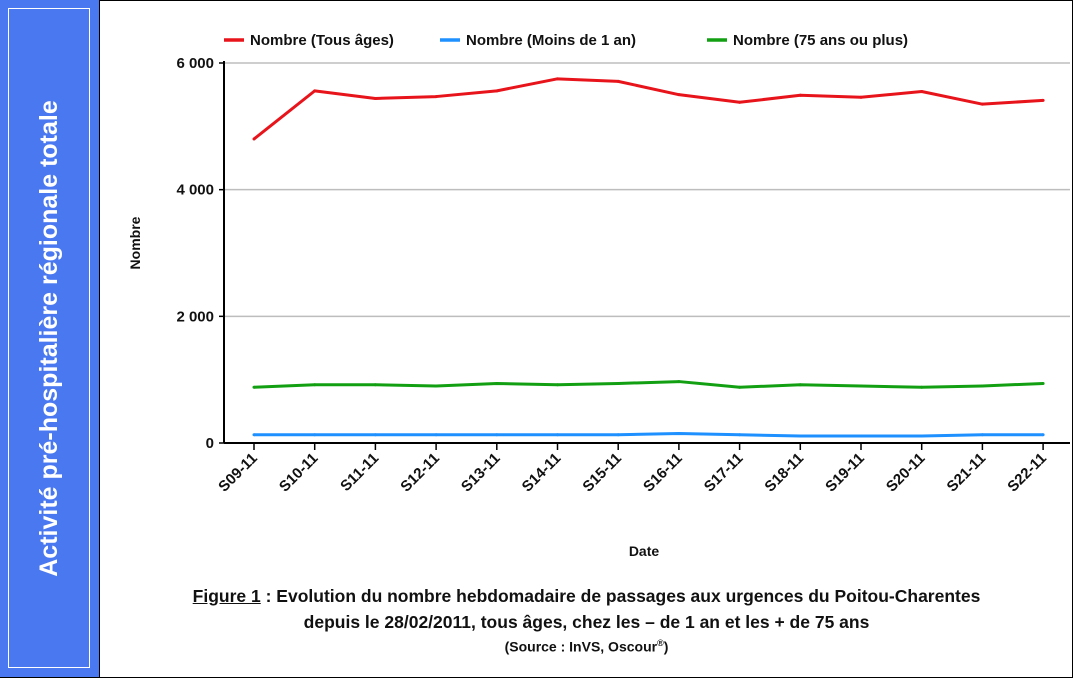  Describe the element at coordinates (195, 63) in the screenshot. I see `y-tick-label: 6 000` at that location.